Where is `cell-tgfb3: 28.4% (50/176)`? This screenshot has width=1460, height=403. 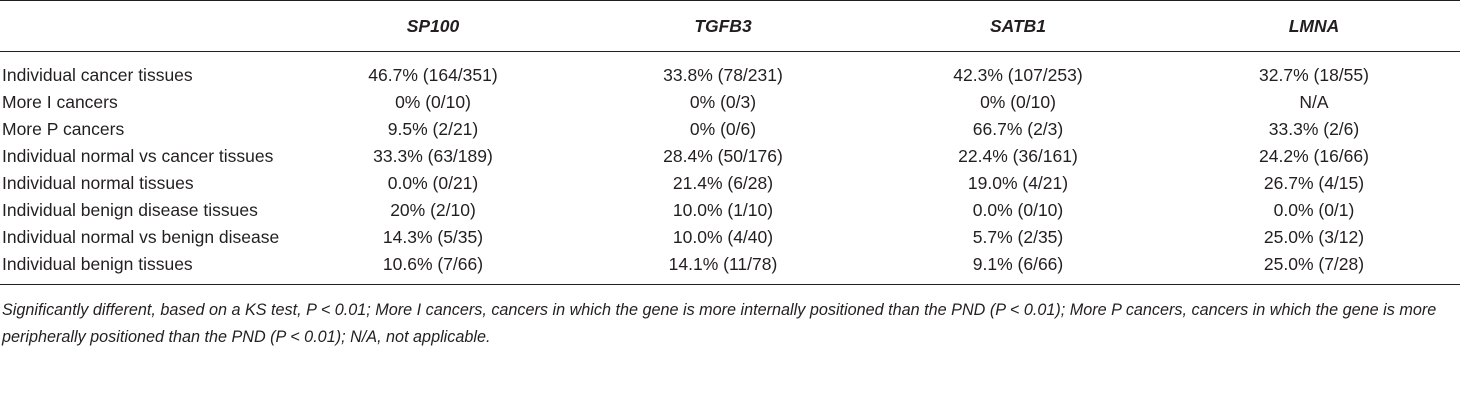 cell-tgfb3: 28.4% (50/176) is located at coordinates (723, 156).